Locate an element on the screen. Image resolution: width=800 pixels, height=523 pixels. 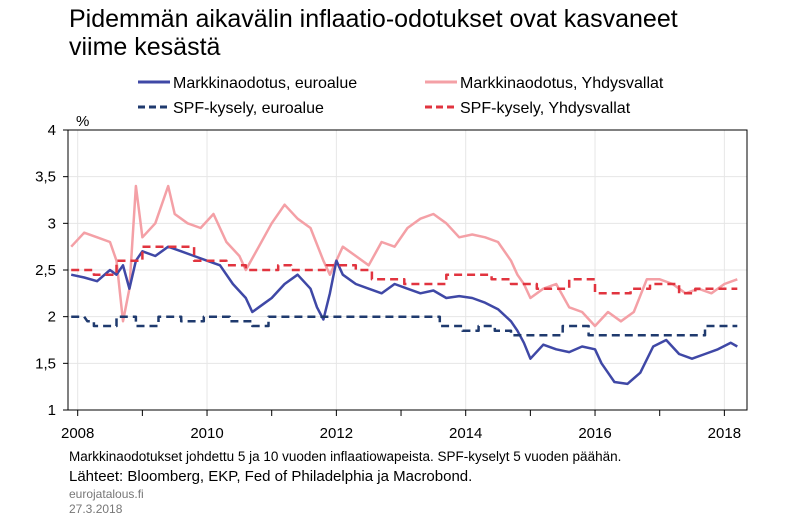
legend-label-euro-market: Markkinaodotus, euroalue is located at coordinates (265, 83).